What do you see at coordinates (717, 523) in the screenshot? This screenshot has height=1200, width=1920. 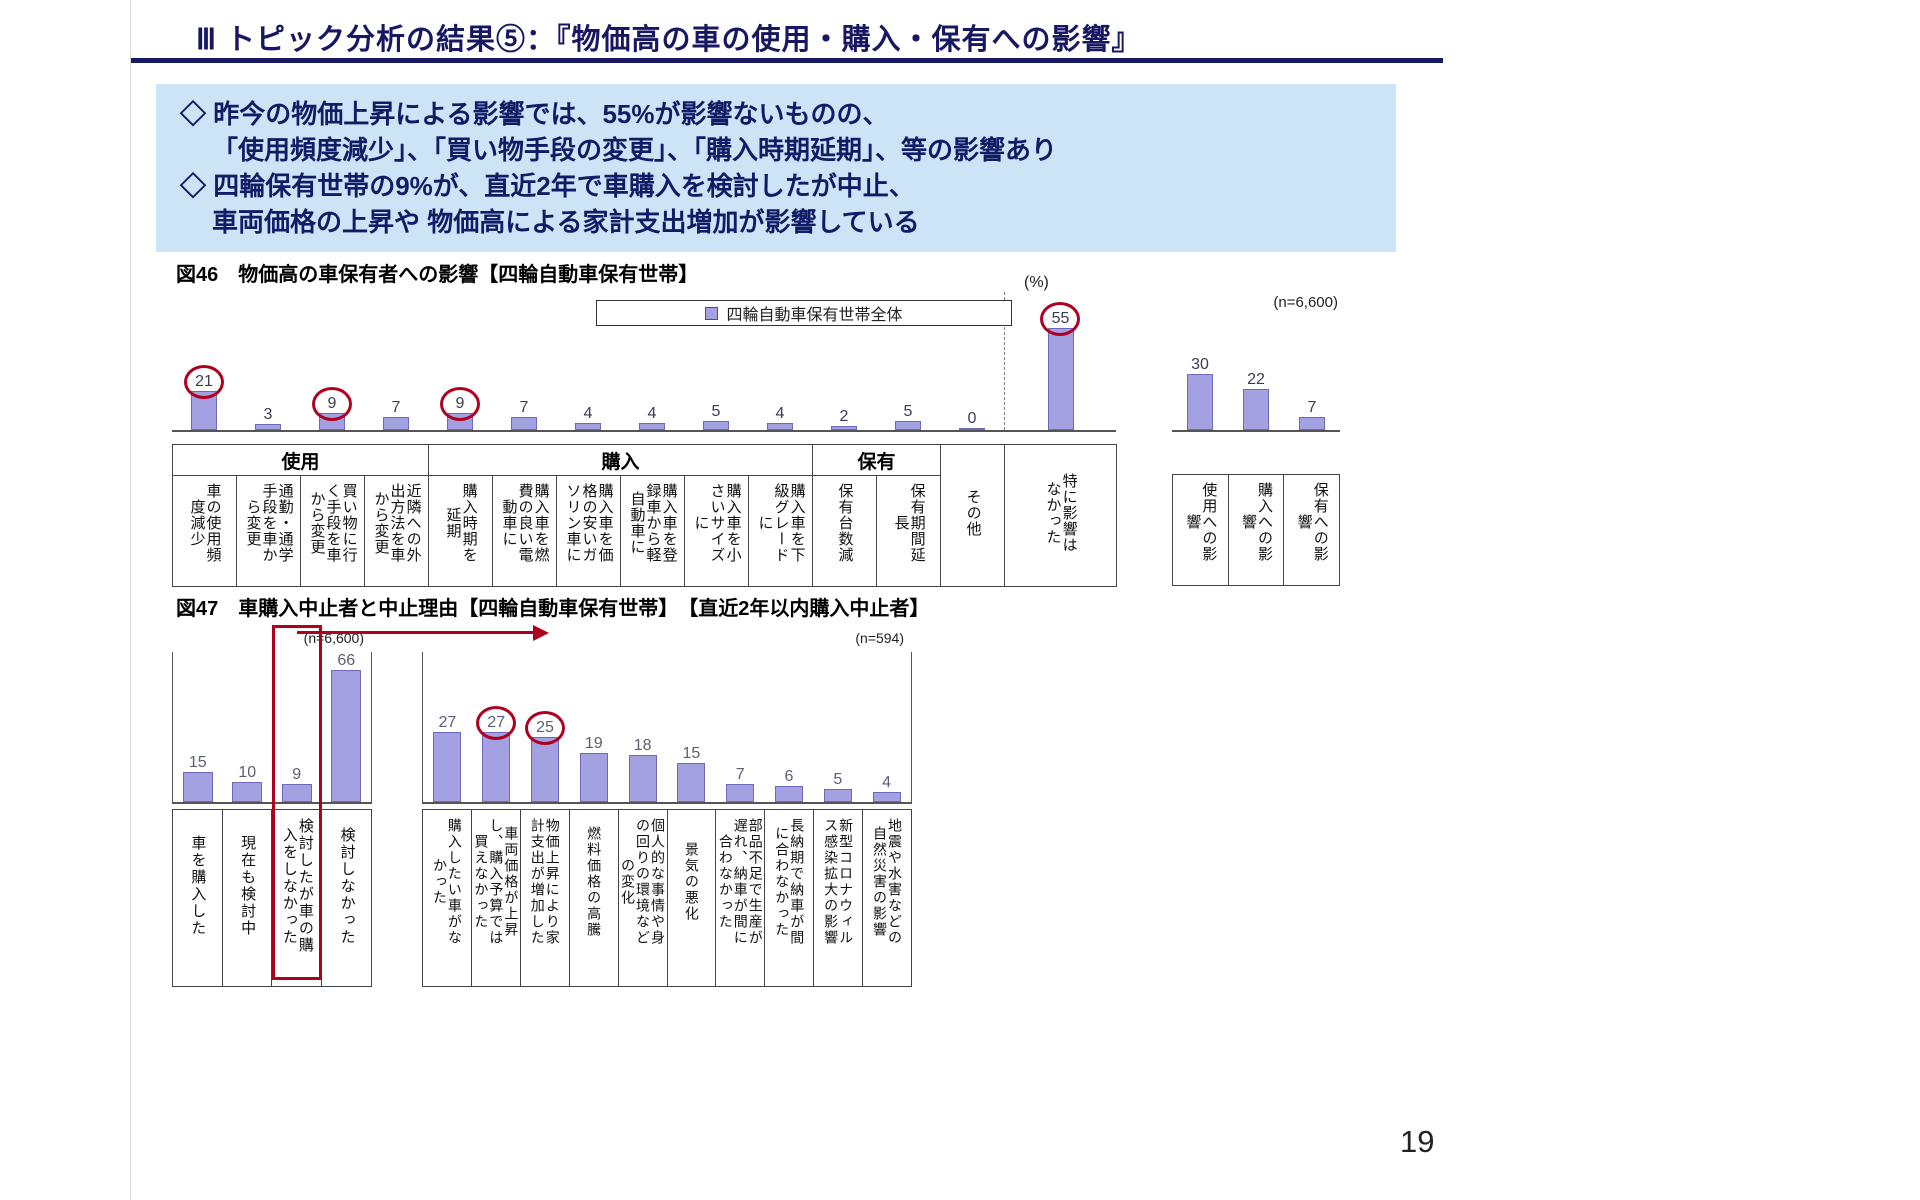 I see `axis-category-label: 購入車を小さいサイズに` at bounding box center [717, 523].